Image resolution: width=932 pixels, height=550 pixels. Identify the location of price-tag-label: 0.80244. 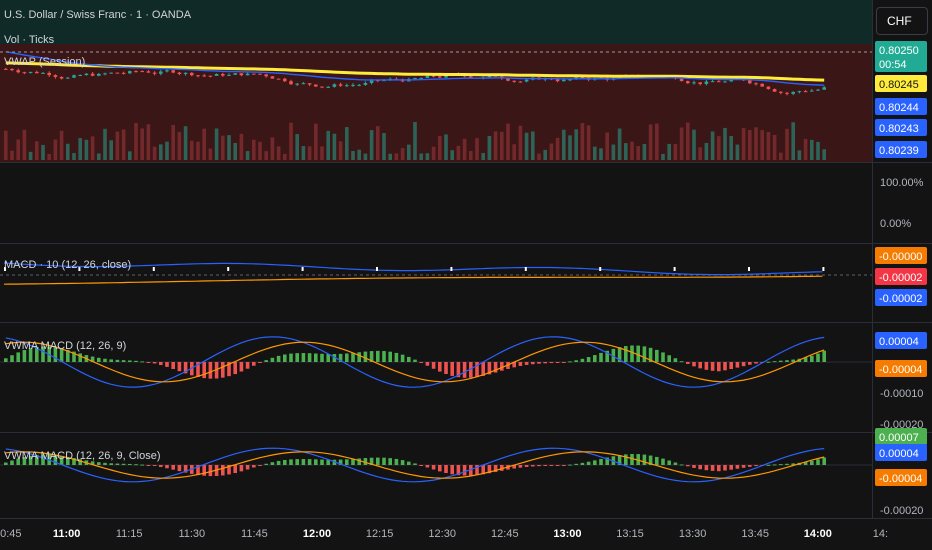
(899, 108).